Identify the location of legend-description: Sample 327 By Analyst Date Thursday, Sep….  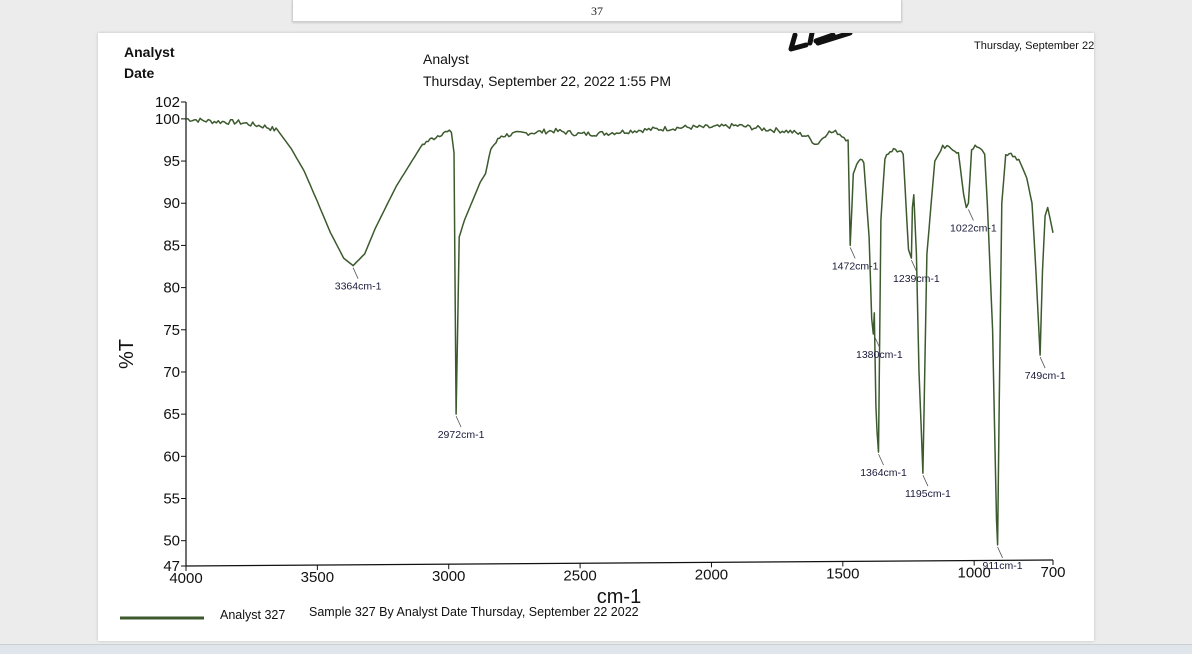
(474, 612).